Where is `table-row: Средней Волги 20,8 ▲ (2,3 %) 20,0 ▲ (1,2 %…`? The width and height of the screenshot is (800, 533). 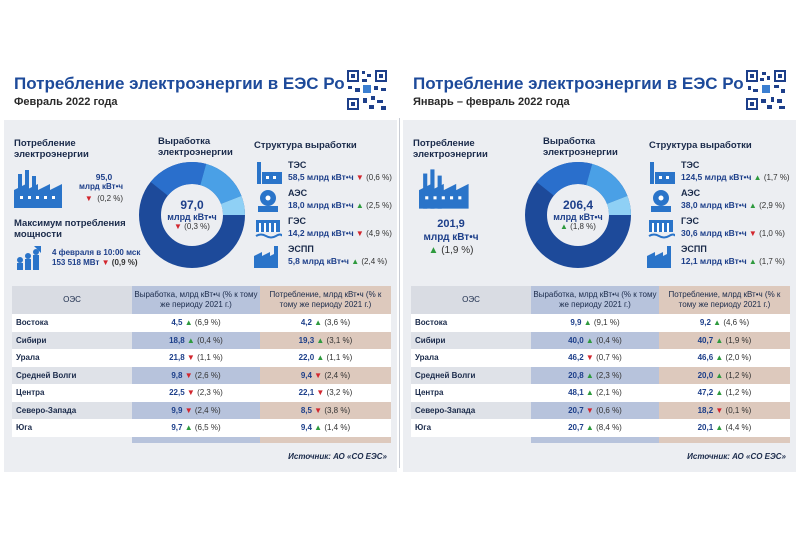 table-row: Средней Волги 20,8 ▲ (2,3 %) 20,0 ▲ (1,2 %… is located at coordinates (600, 375).